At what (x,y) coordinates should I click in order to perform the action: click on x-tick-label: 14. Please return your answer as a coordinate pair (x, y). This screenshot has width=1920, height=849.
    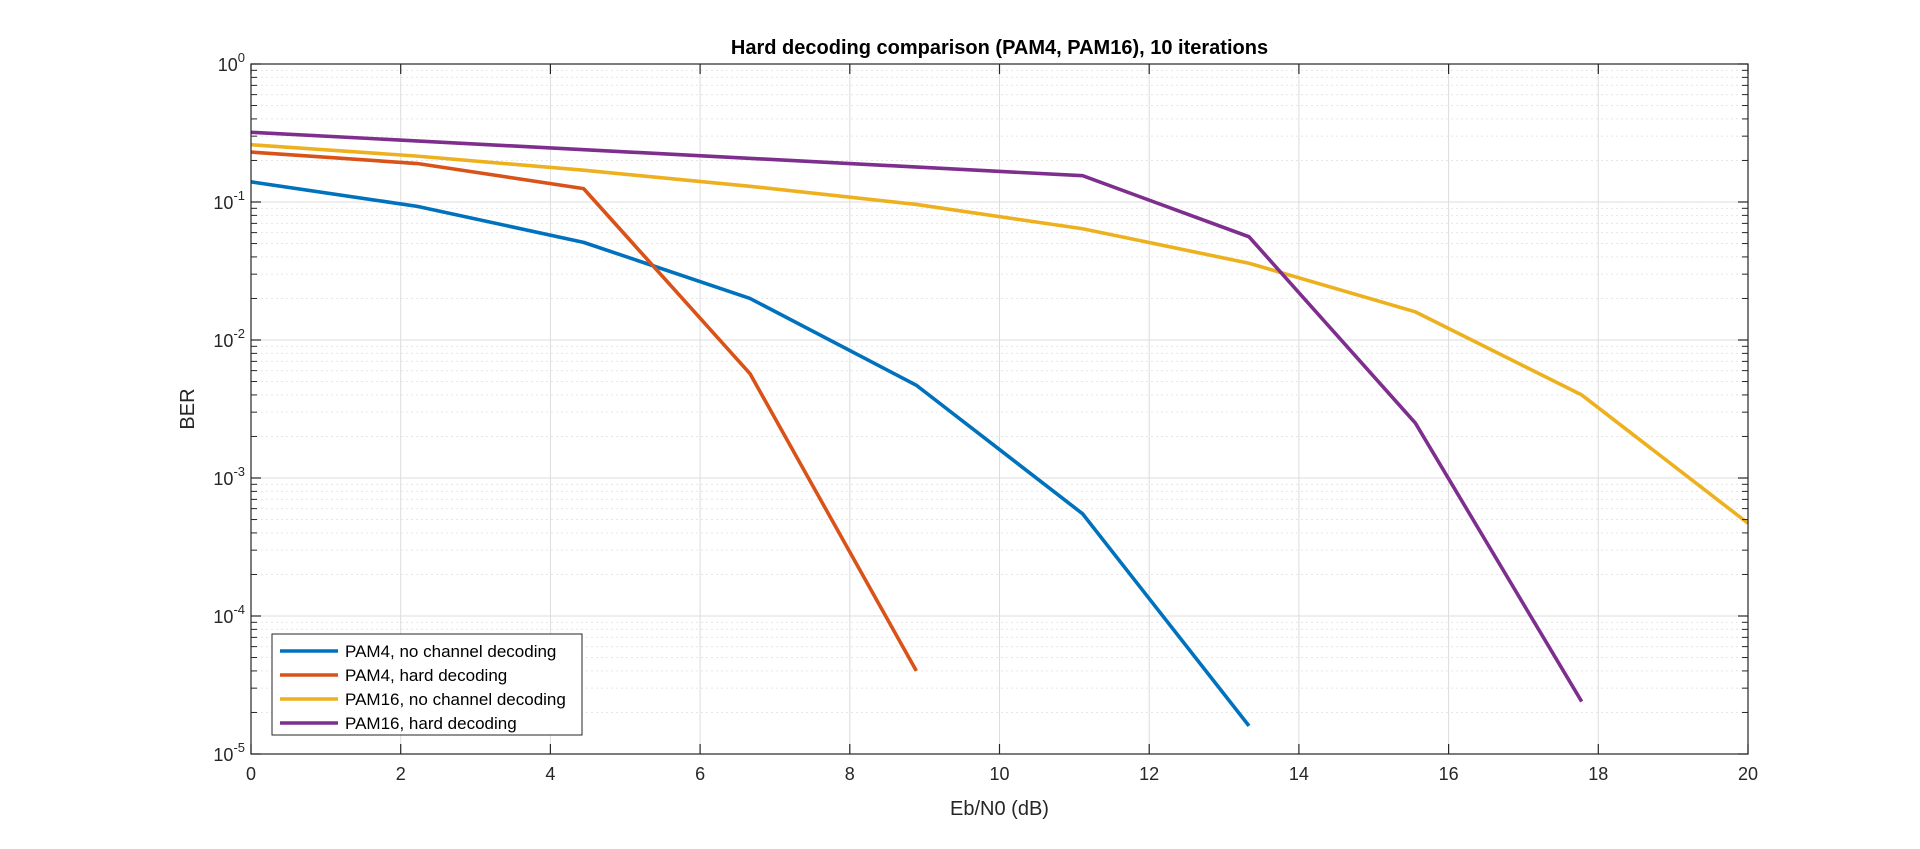
    Looking at the image, I should click on (1299, 774).